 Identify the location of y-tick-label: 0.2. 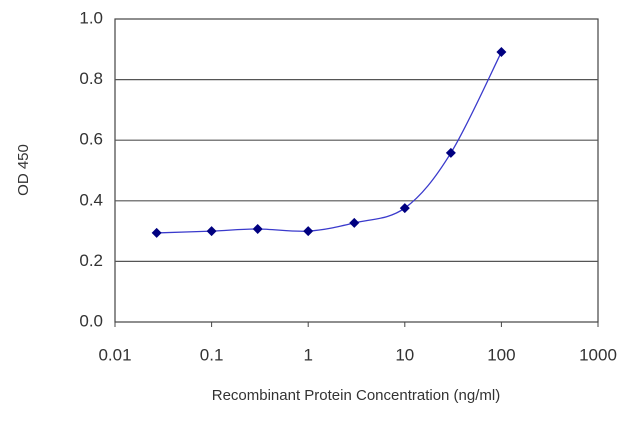
(91, 260).